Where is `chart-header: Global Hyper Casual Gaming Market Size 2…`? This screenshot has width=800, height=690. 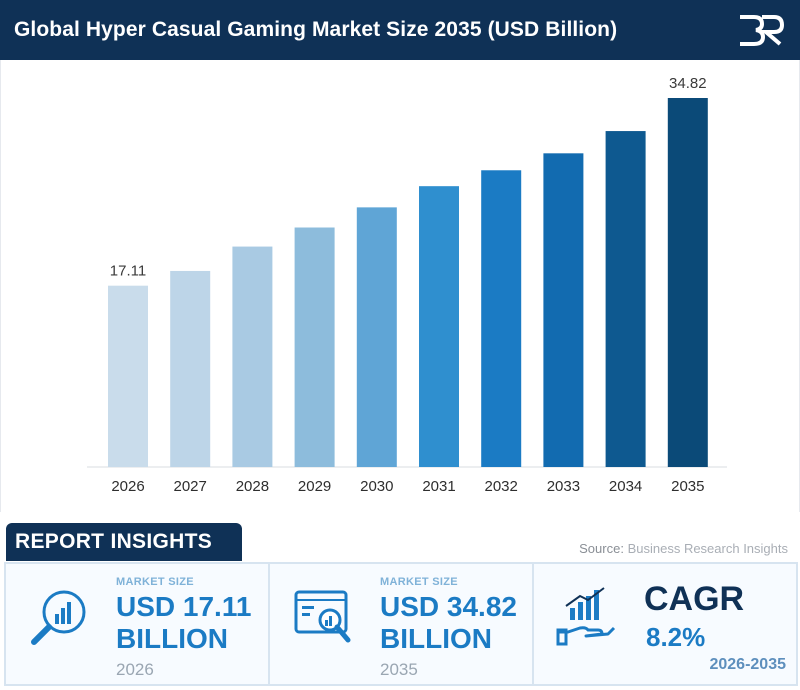
chart-header: Global Hyper Casual Gaming Market Size 2… is located at coordinates (400, 30).